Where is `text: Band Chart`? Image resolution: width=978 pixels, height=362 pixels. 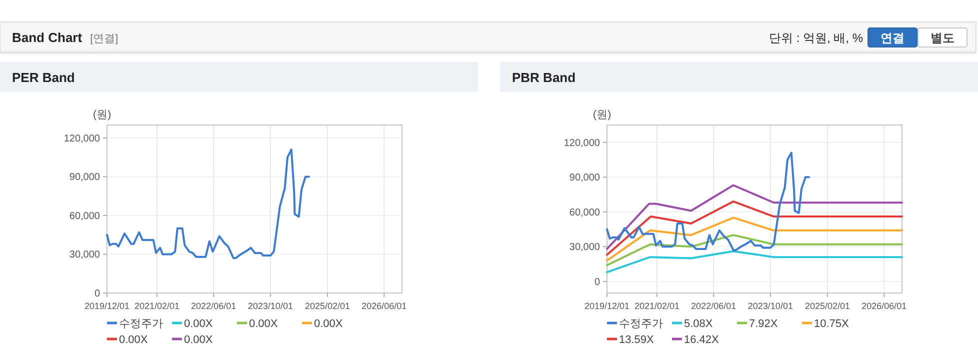
text: Band Chart is located at coordinates (47, 37).